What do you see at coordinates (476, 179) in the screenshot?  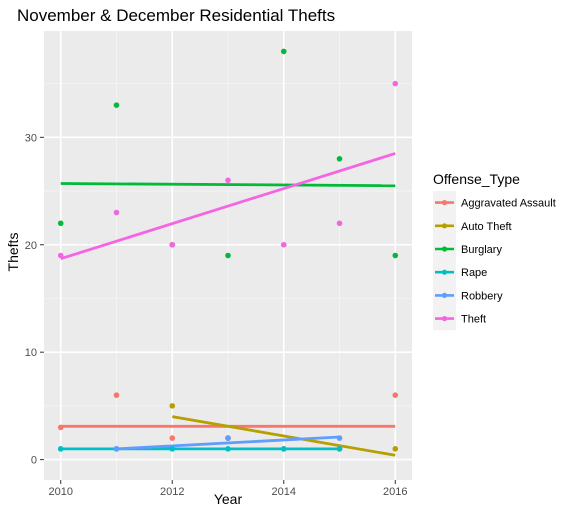 I see `legend-title: Offense_Type` at bounding box center [476, 179].